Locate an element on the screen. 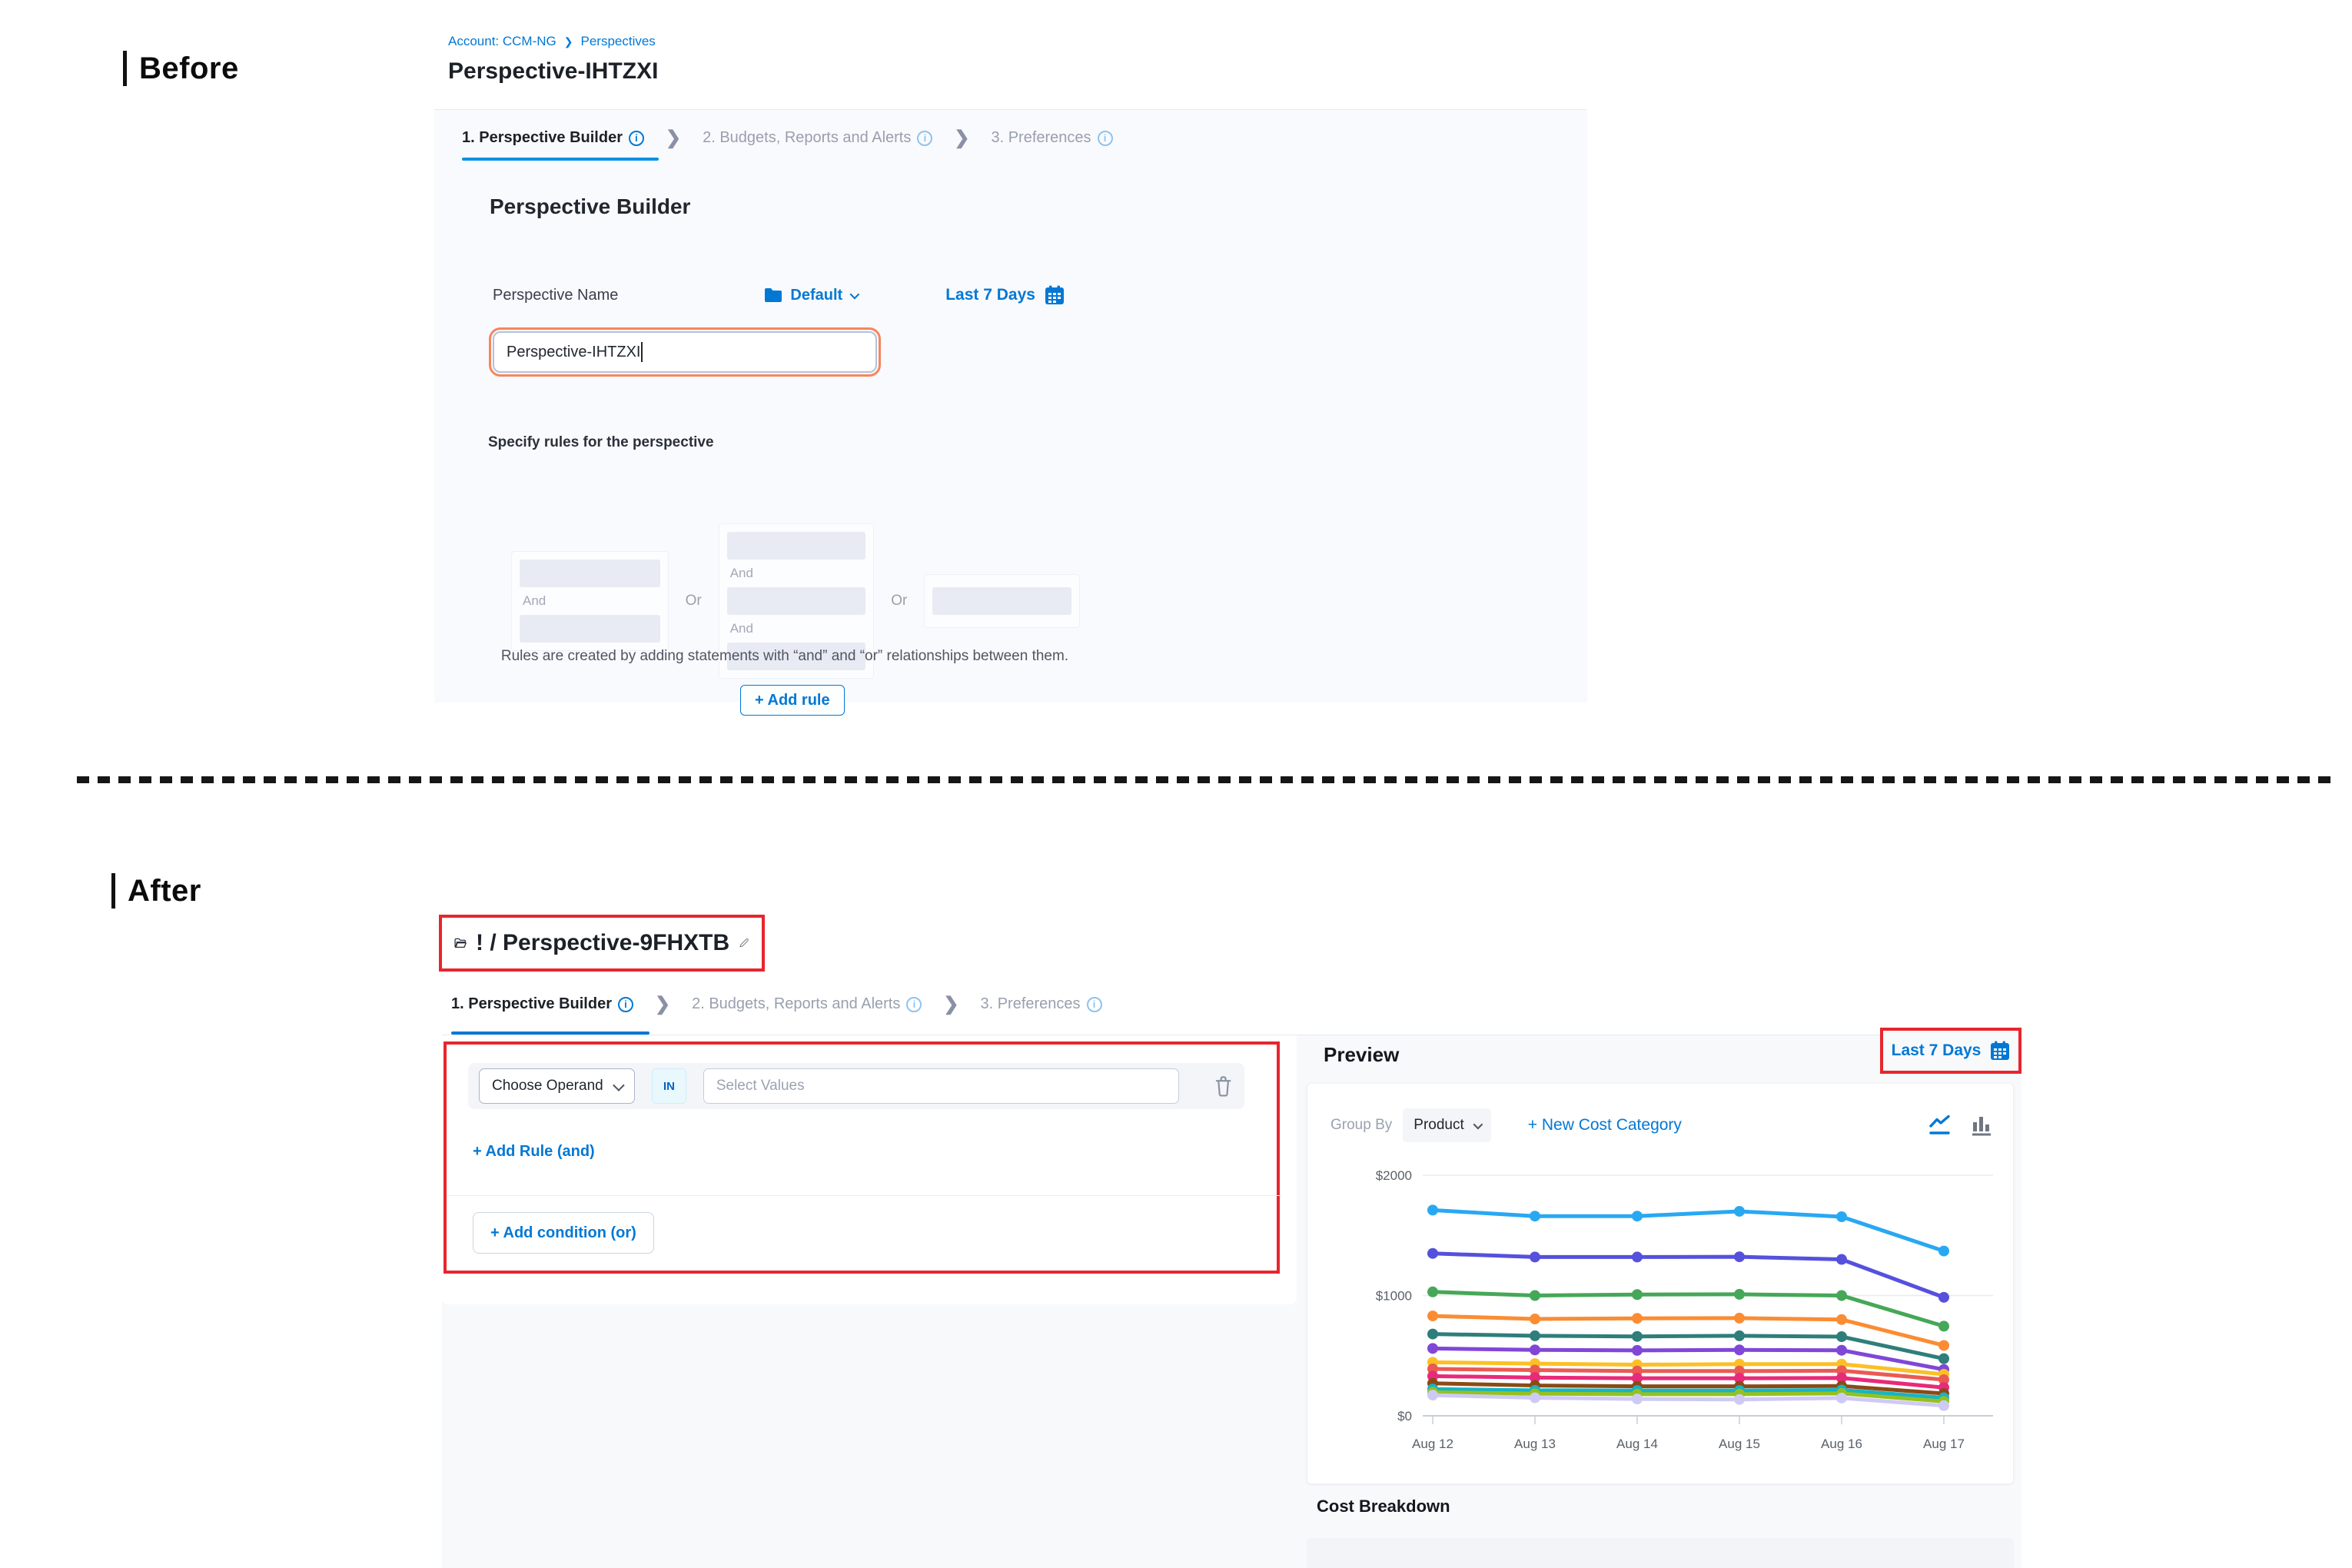  operand-select: Choose Operand is located at coordinates (557, 1086).